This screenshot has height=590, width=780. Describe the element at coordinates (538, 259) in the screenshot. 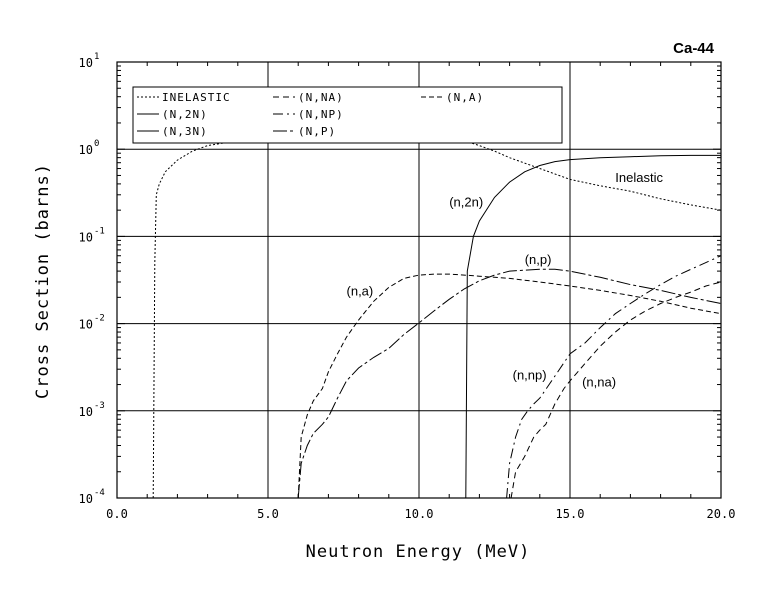

I see `curve-annotation: (n,p)` at that location.